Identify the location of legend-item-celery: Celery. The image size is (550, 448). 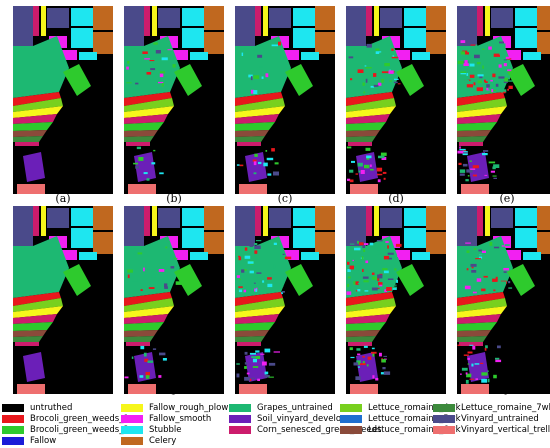
(148, 441).